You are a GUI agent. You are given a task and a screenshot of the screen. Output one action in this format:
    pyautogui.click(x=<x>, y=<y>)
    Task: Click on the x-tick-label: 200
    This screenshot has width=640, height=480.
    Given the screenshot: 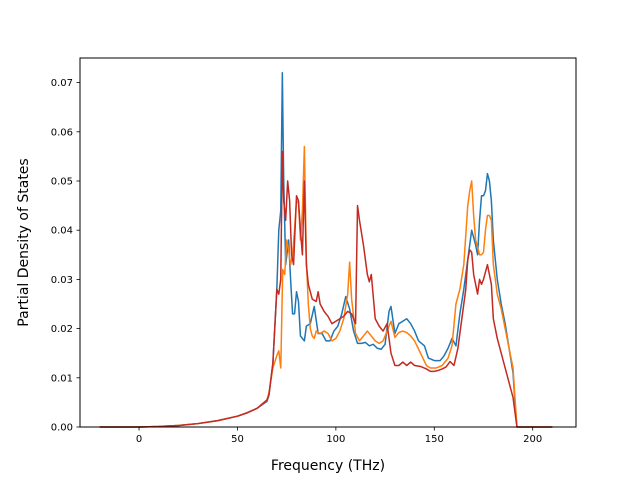 What is the action you would take?
    pyautogui.click(x=532, y=439)
    